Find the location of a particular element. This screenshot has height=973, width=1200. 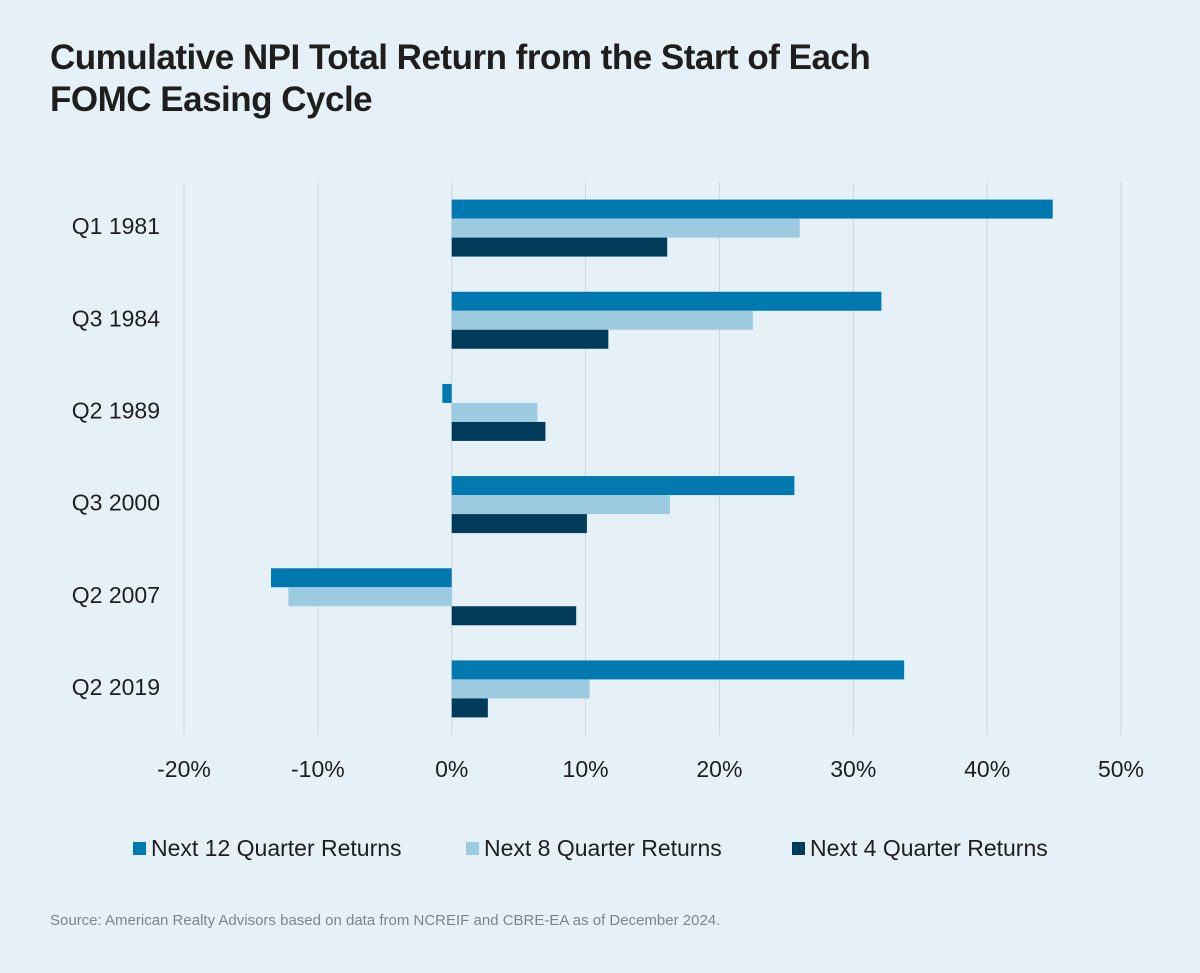

legend-item: Next 12 Quarter Returns is located at coordinates (267, 848).